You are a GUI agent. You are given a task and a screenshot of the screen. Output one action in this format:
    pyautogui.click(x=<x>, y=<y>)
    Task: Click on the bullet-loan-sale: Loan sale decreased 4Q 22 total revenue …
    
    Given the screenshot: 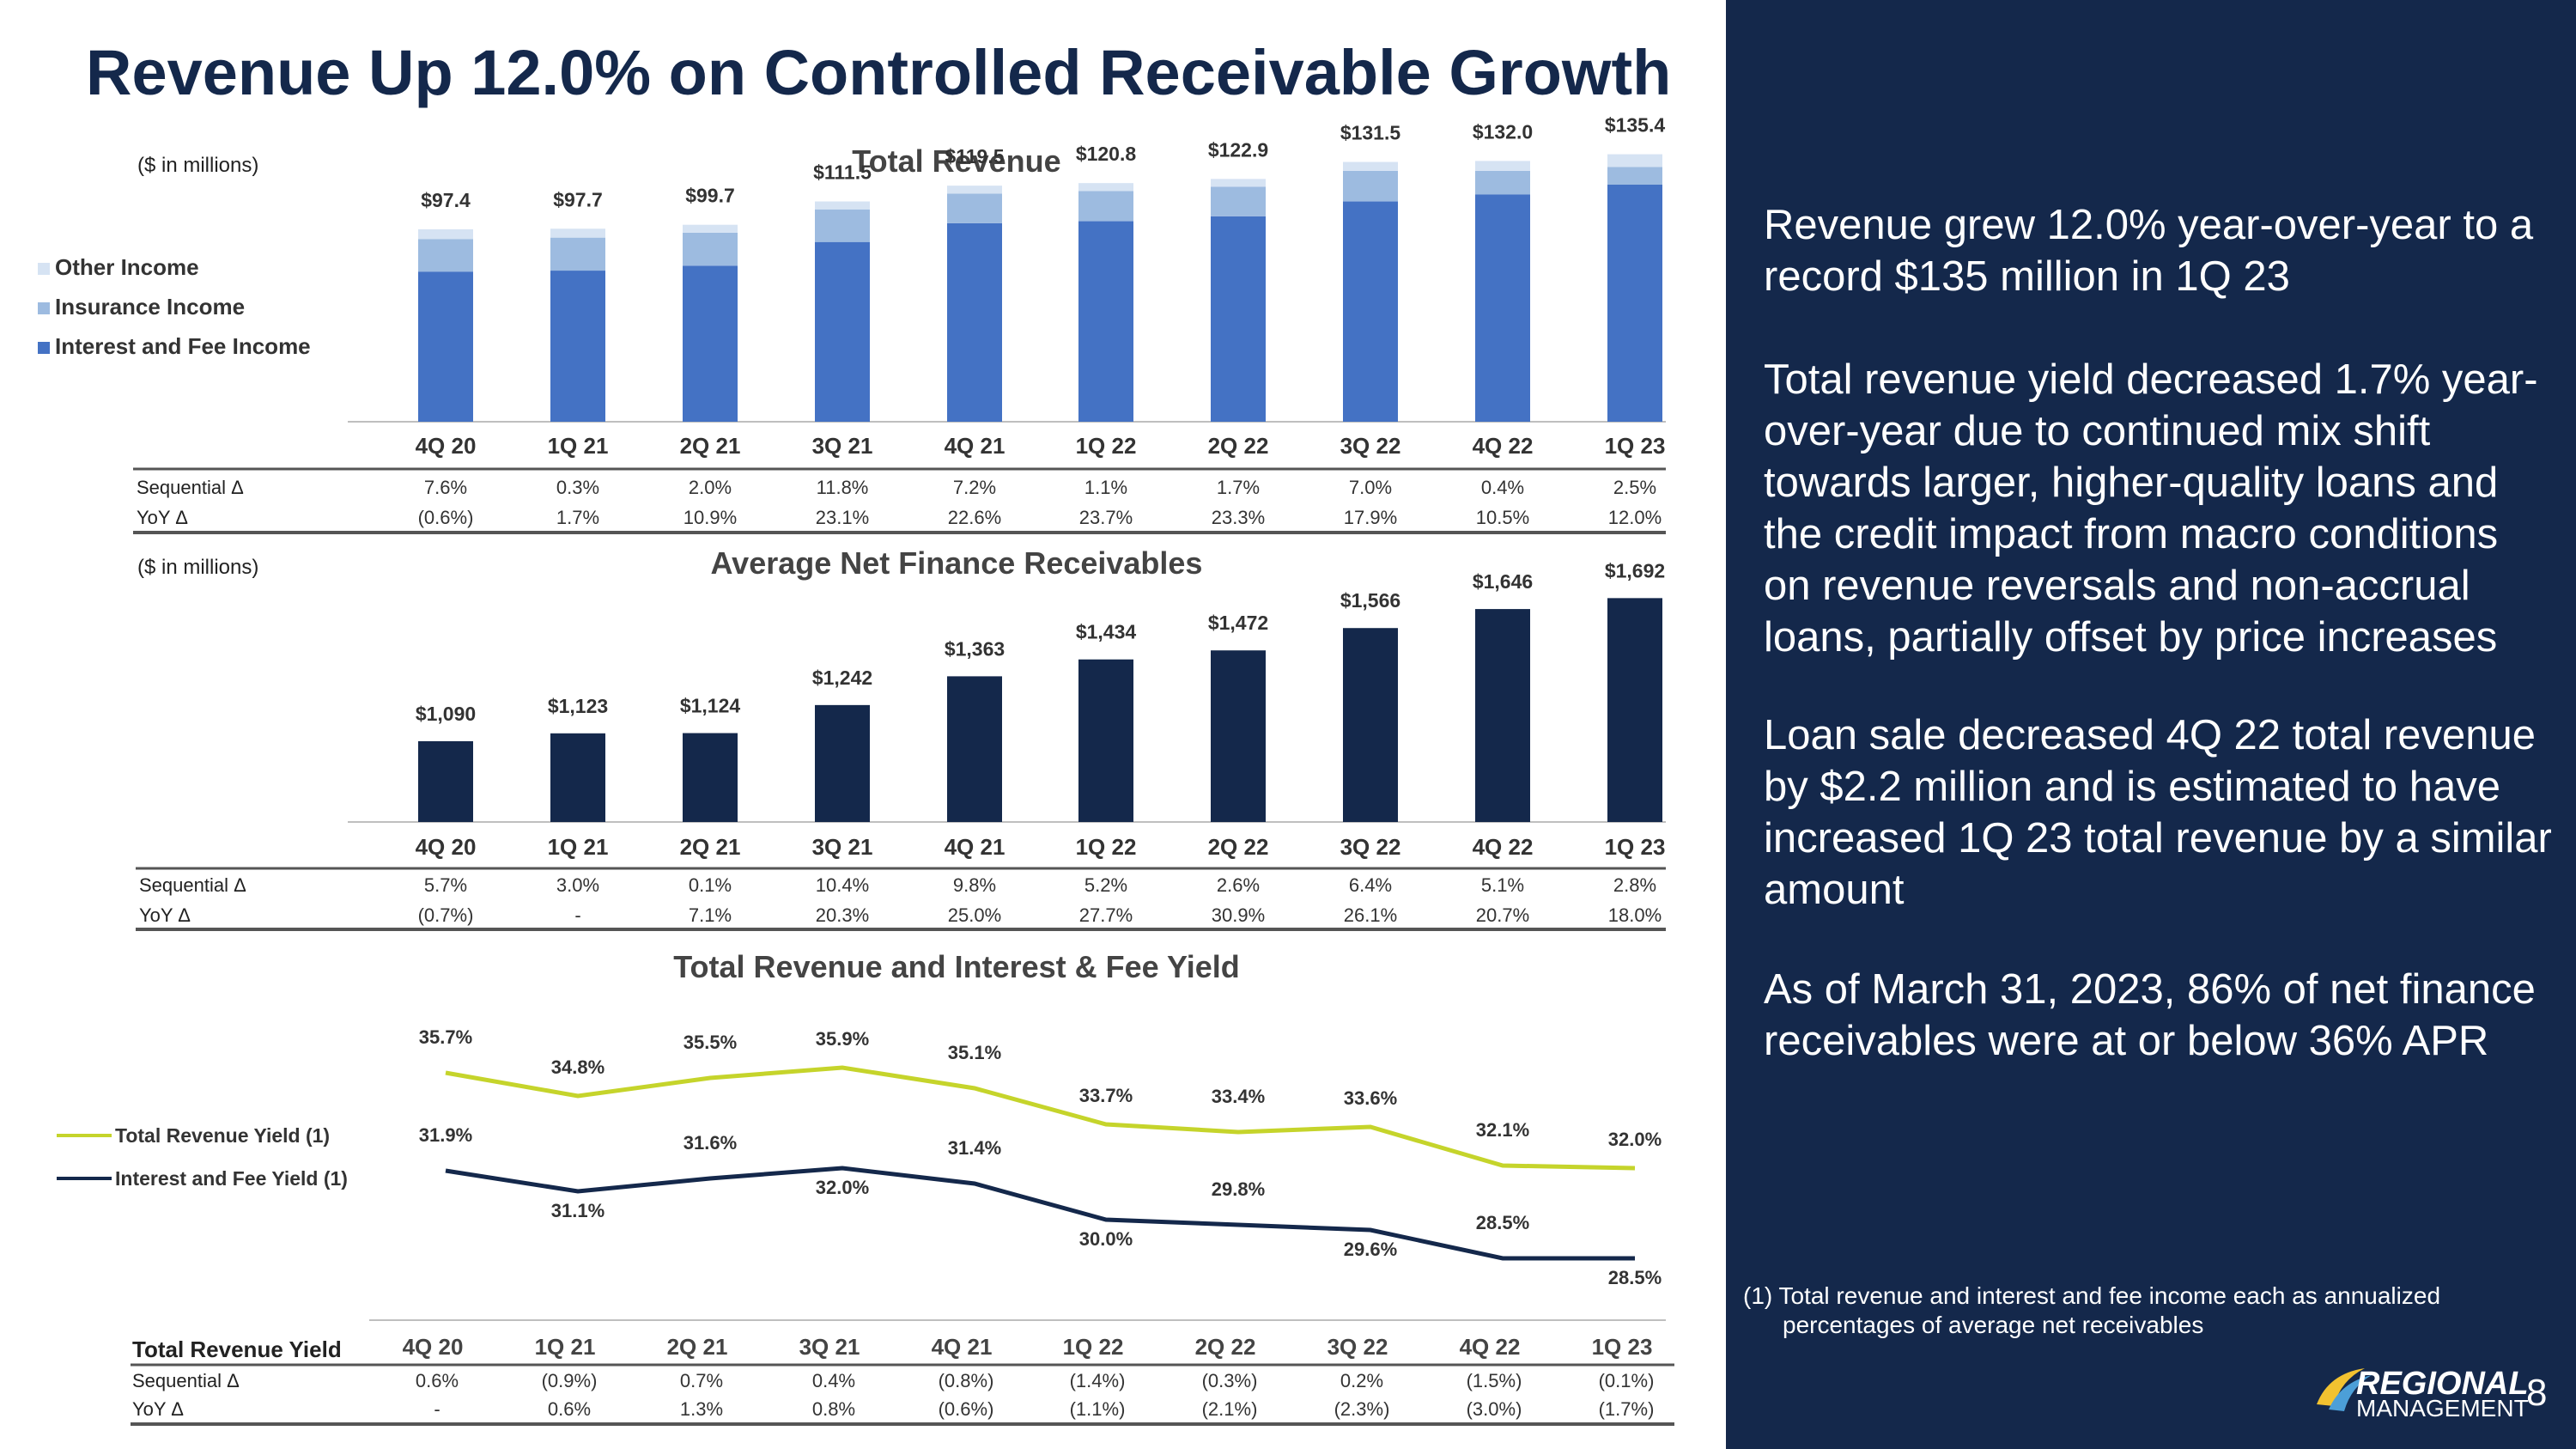 What is the action you would take?
    pyautogui.click(x=2158, y=812)
    